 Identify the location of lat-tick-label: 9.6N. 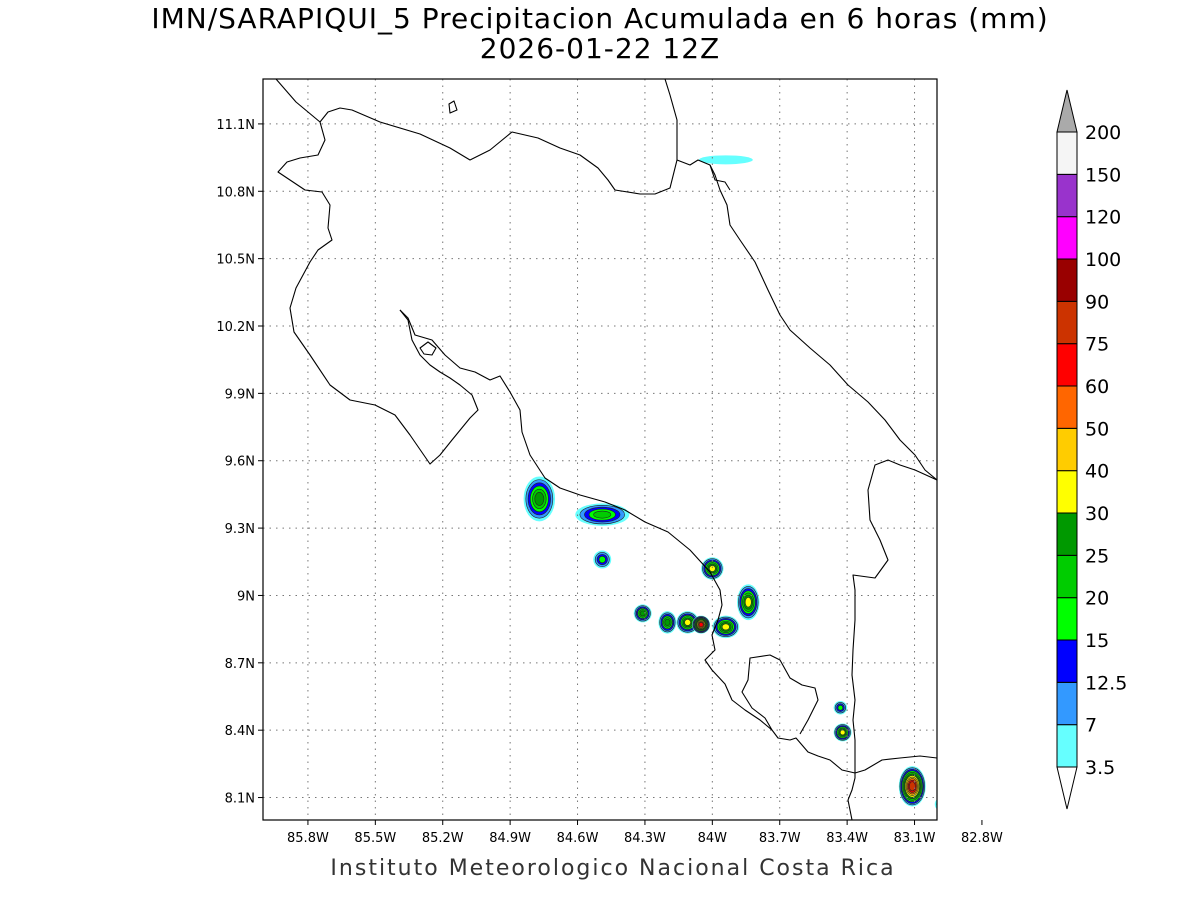
(240, 462).